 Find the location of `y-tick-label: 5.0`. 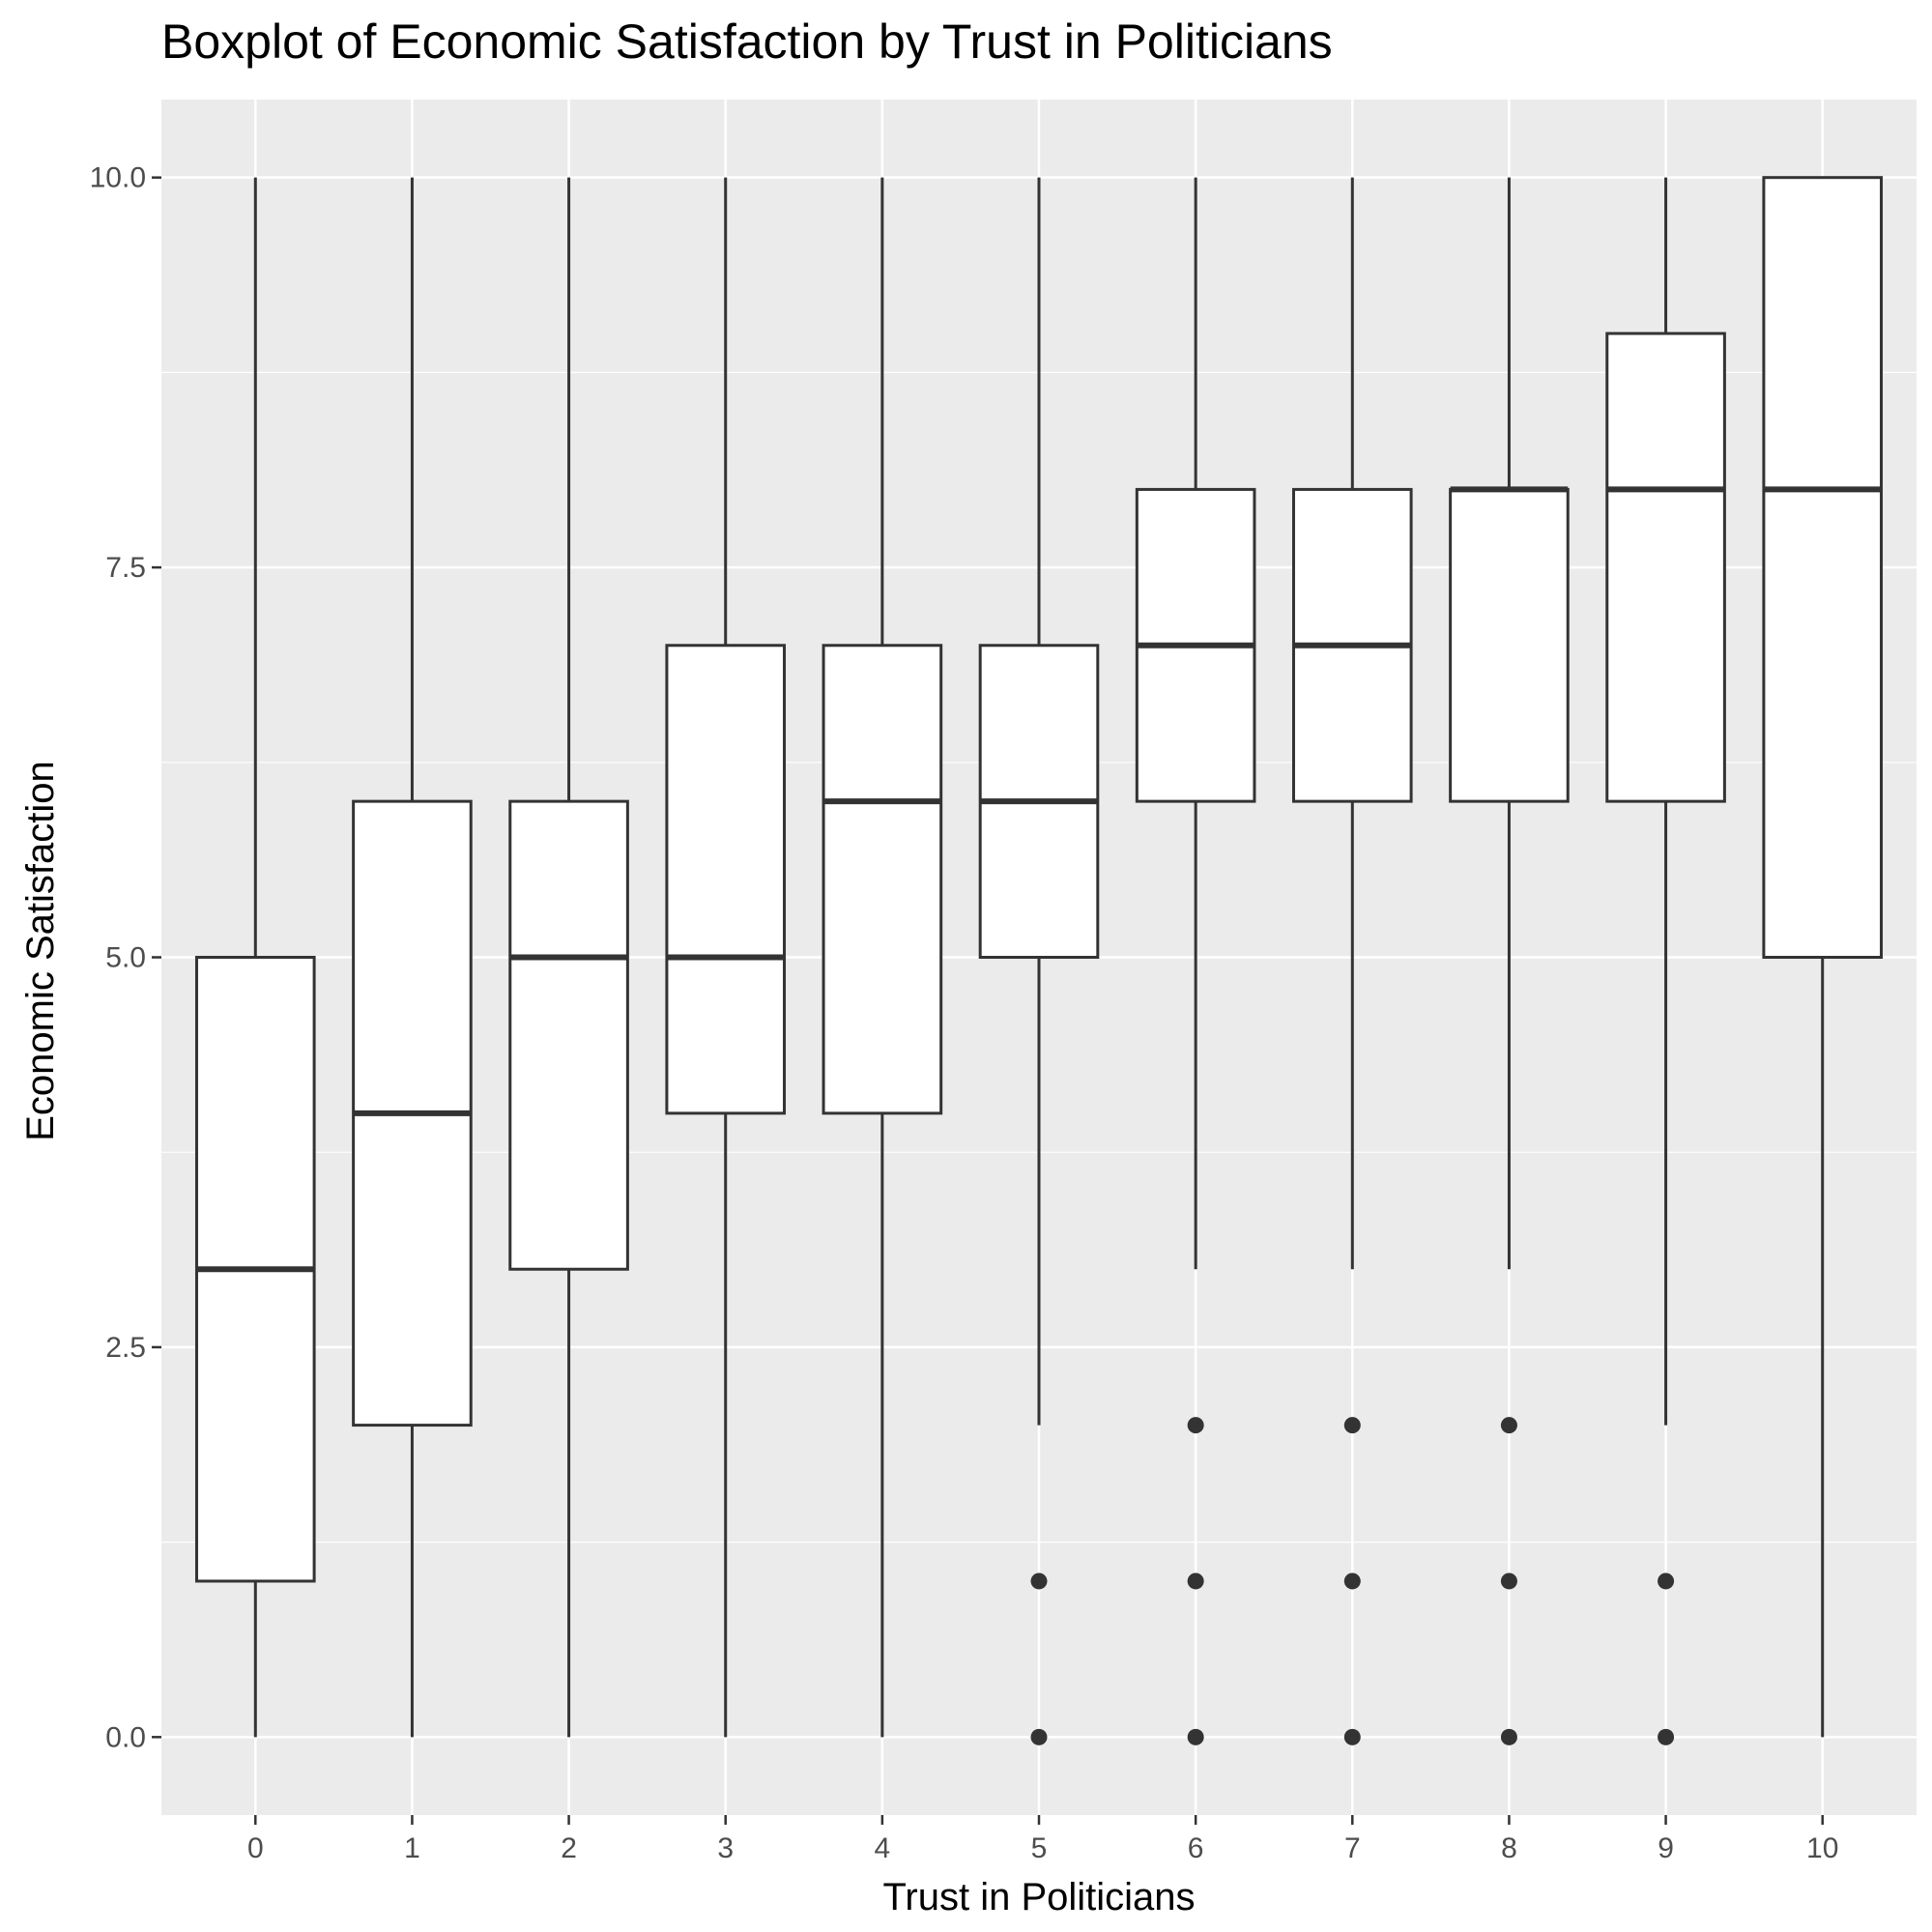

y-tick-label: 5.0 is located at coordinates (125, 958).